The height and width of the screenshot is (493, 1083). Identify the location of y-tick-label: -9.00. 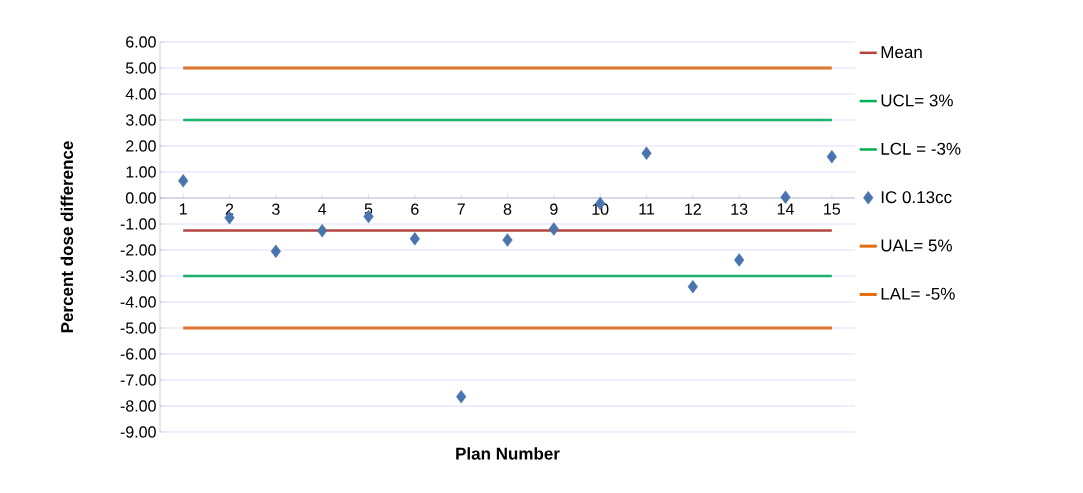
(138, 432).